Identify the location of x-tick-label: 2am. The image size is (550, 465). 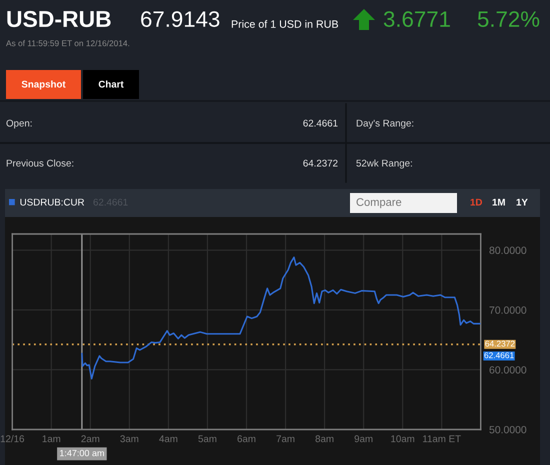
(90, 438).